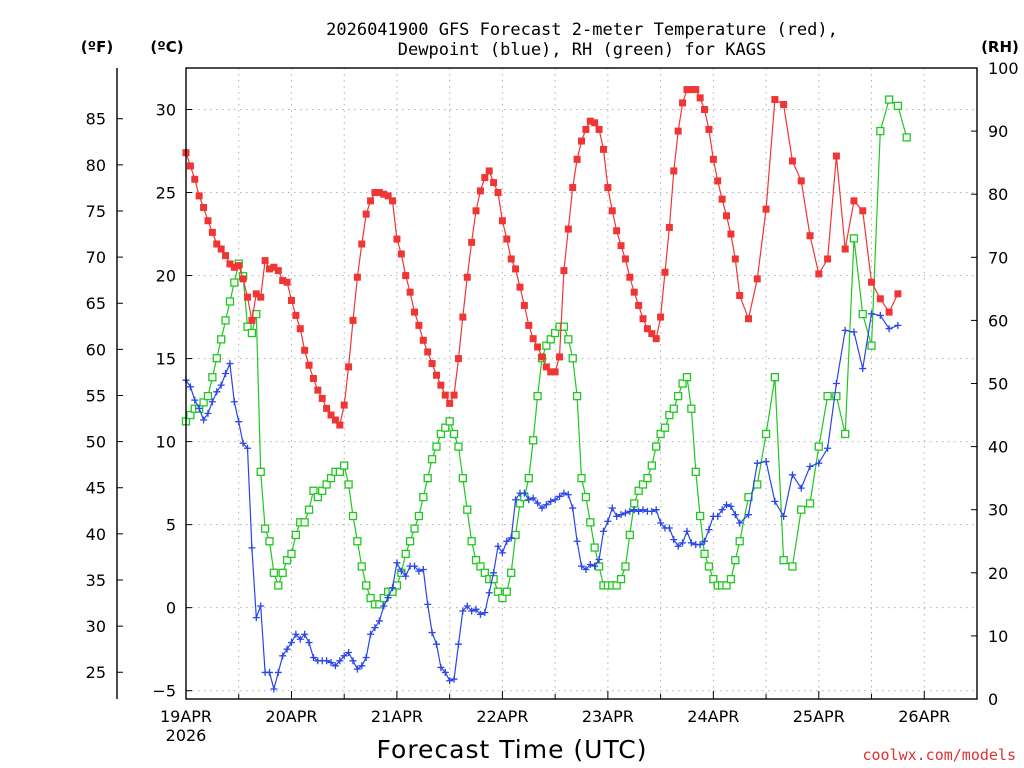 The width and height of the screenshot is (1024, 768). I want to click on credit-text: coolwx.com/models, so click(939, 755).